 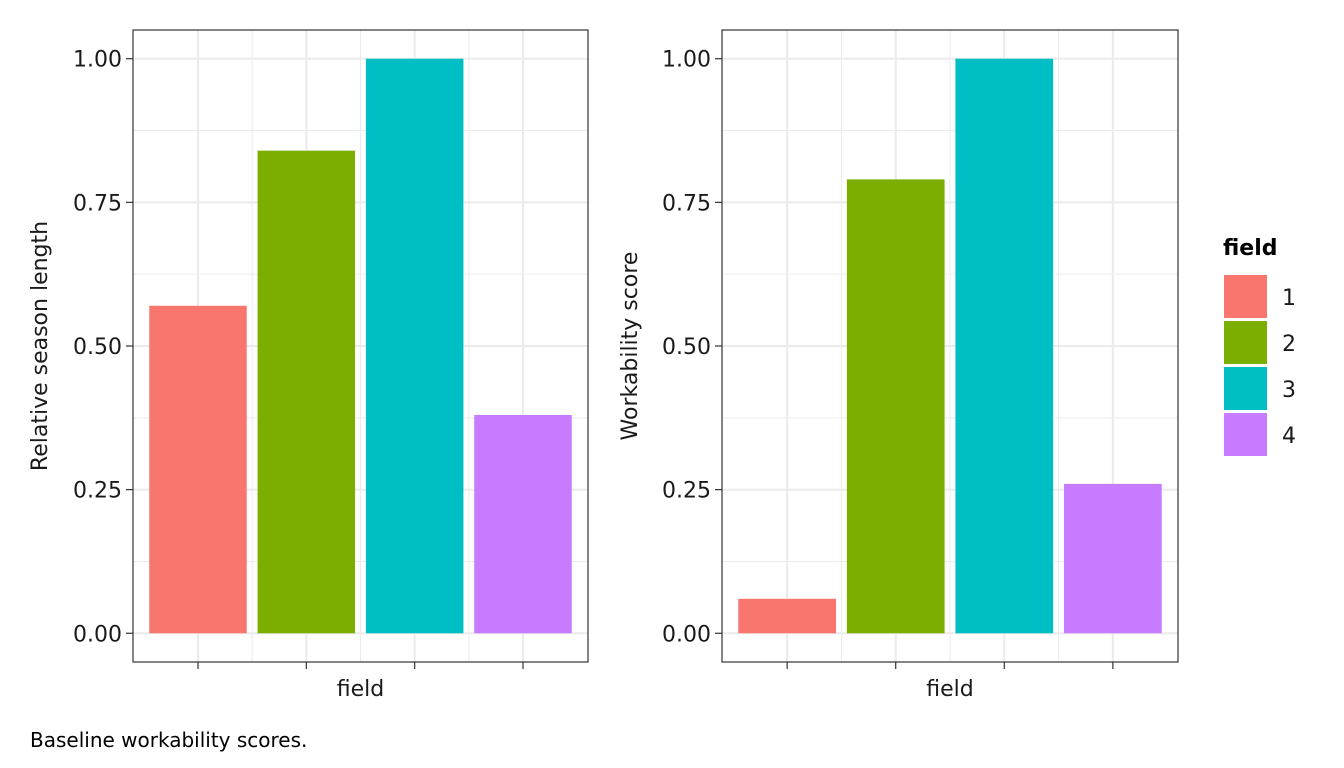 What do you see at coordinates (1289, 344) in the screenshot?
I see `legend-label-2: 2` at bounding box center [1289, 344].